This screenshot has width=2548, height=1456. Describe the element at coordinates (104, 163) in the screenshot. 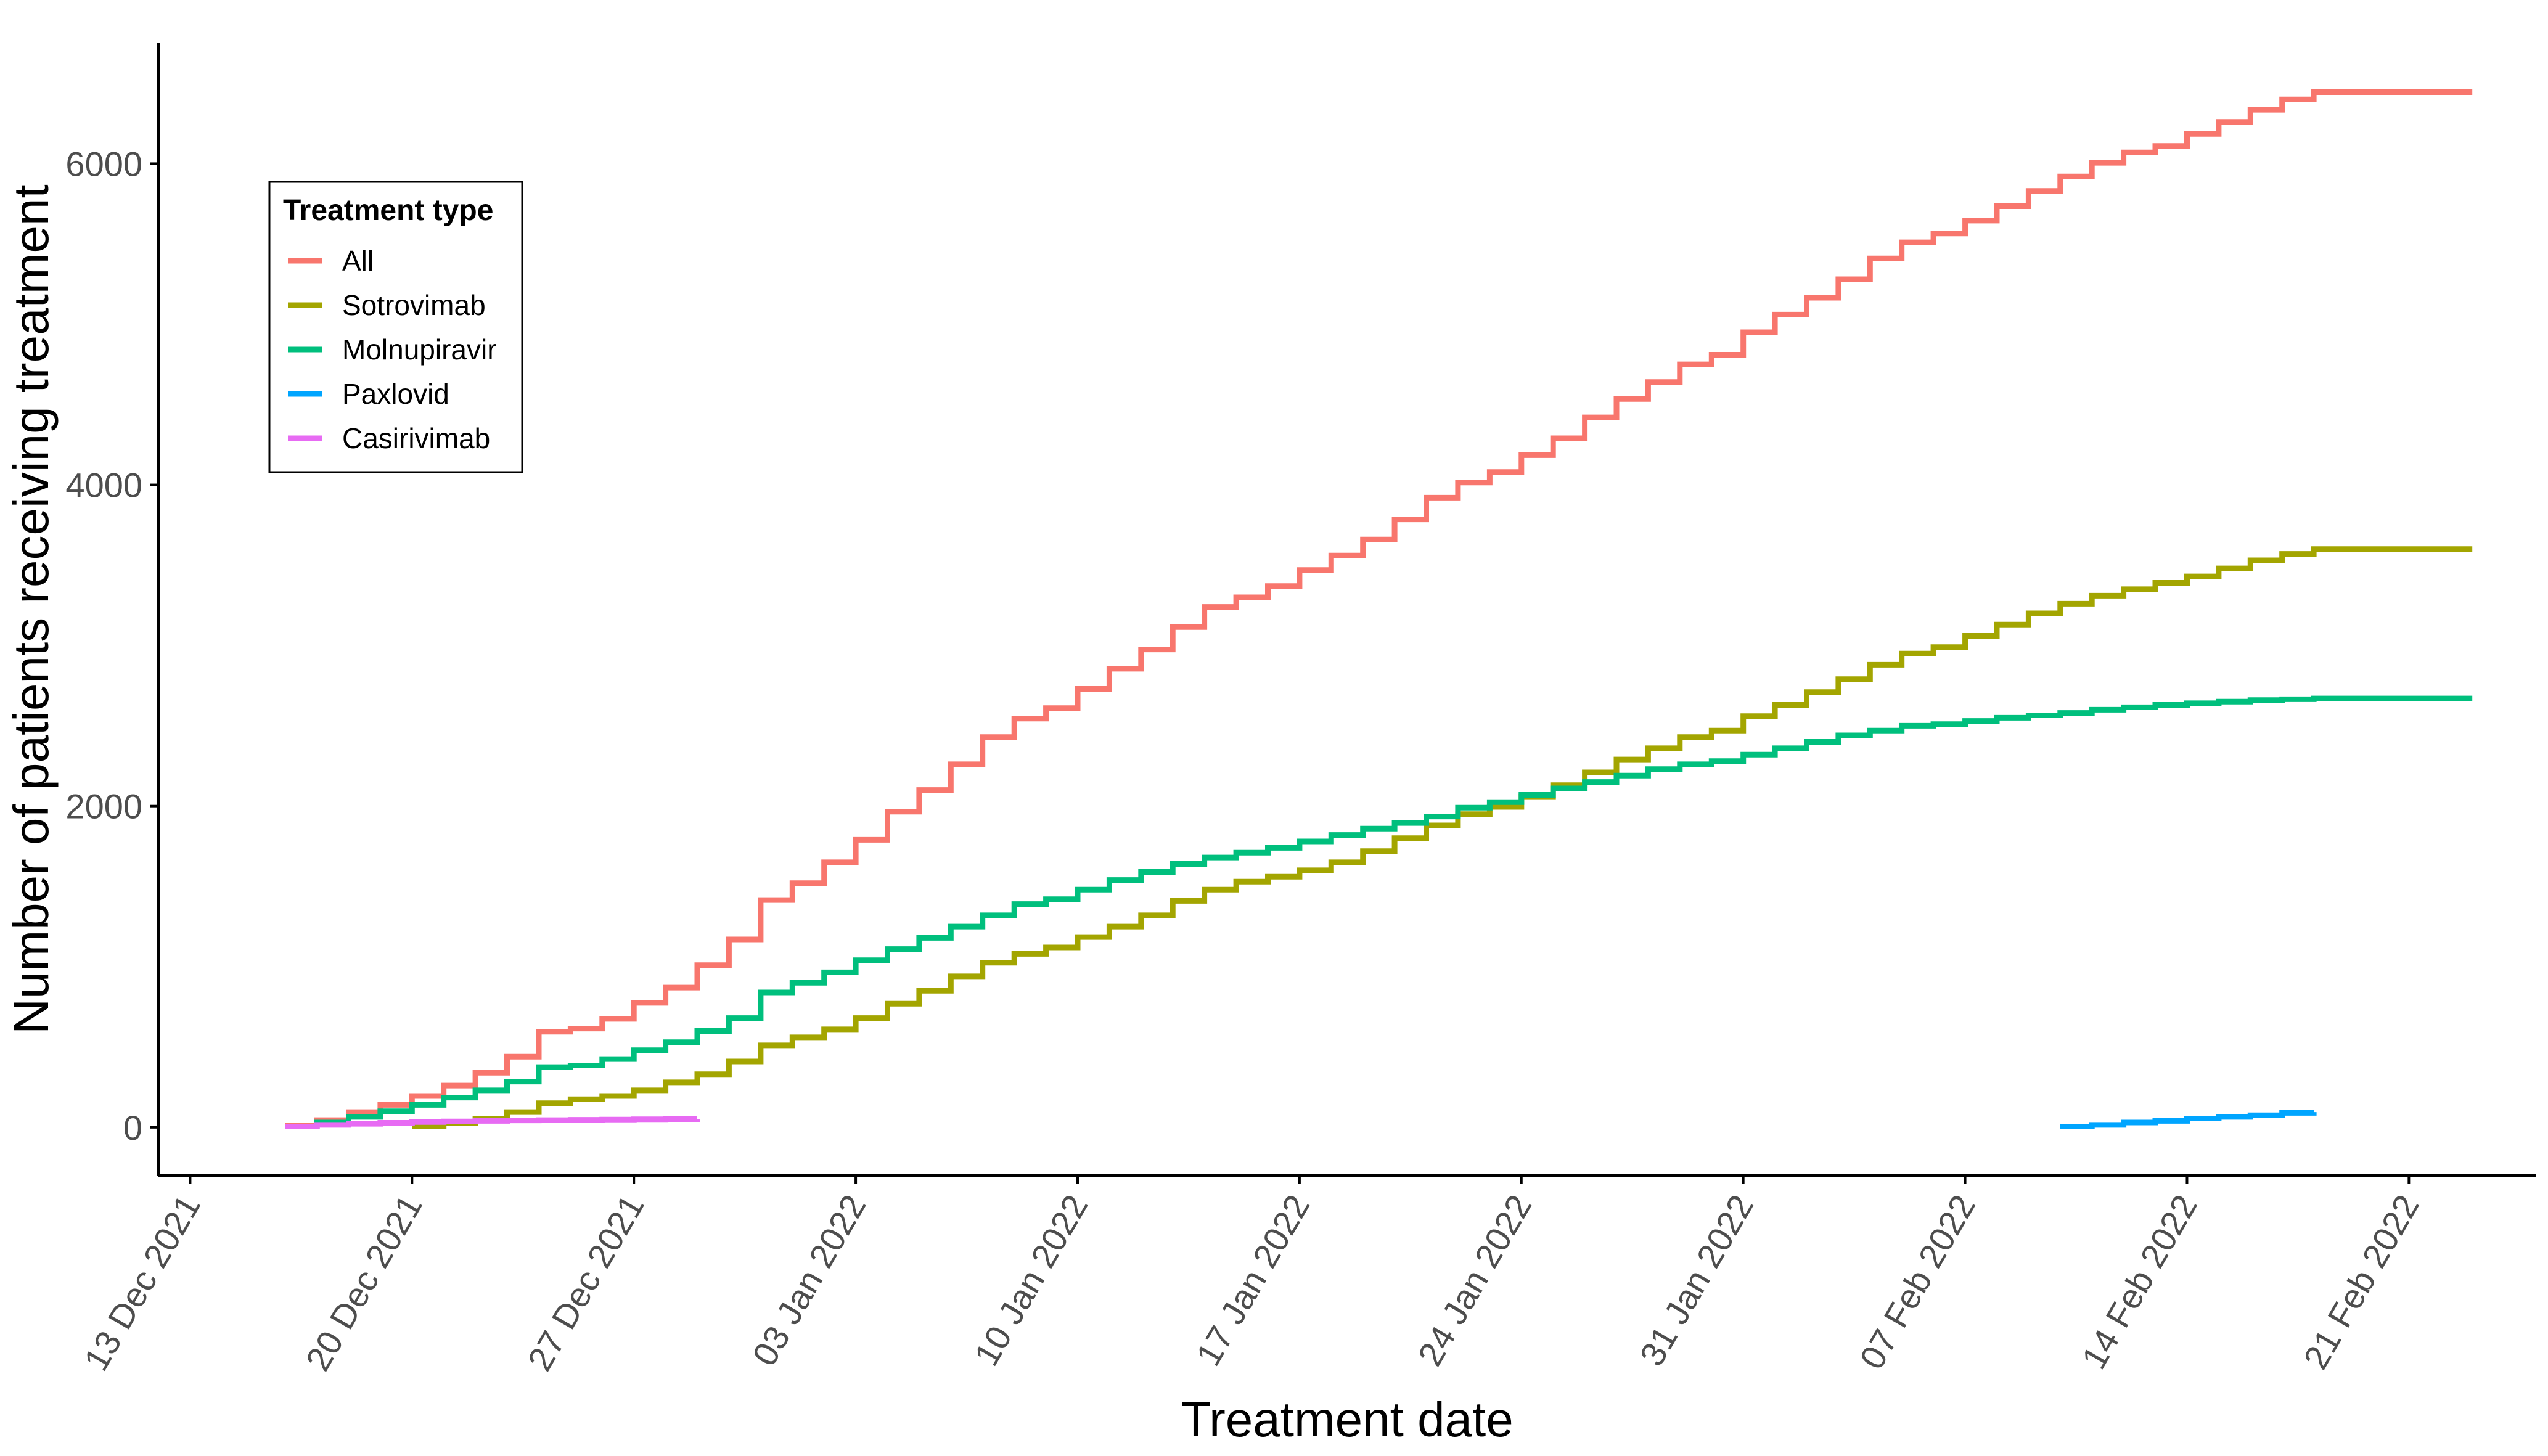

I see `y-tick-label: 6000` at that location.